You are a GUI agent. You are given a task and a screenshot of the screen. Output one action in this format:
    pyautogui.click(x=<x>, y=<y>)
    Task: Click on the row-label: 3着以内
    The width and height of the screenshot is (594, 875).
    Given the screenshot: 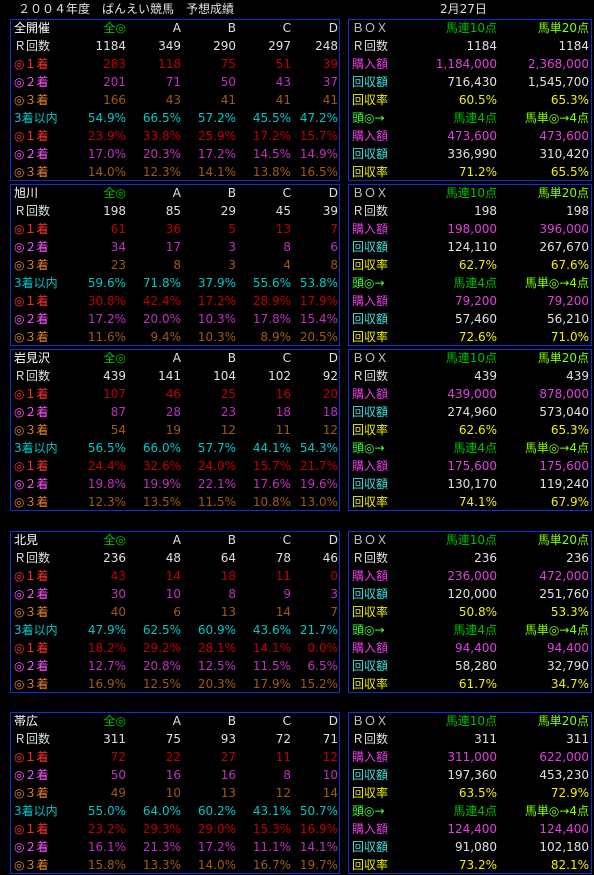 What is the action you would take?
    pyautogui.click(x=36, y=448)
    